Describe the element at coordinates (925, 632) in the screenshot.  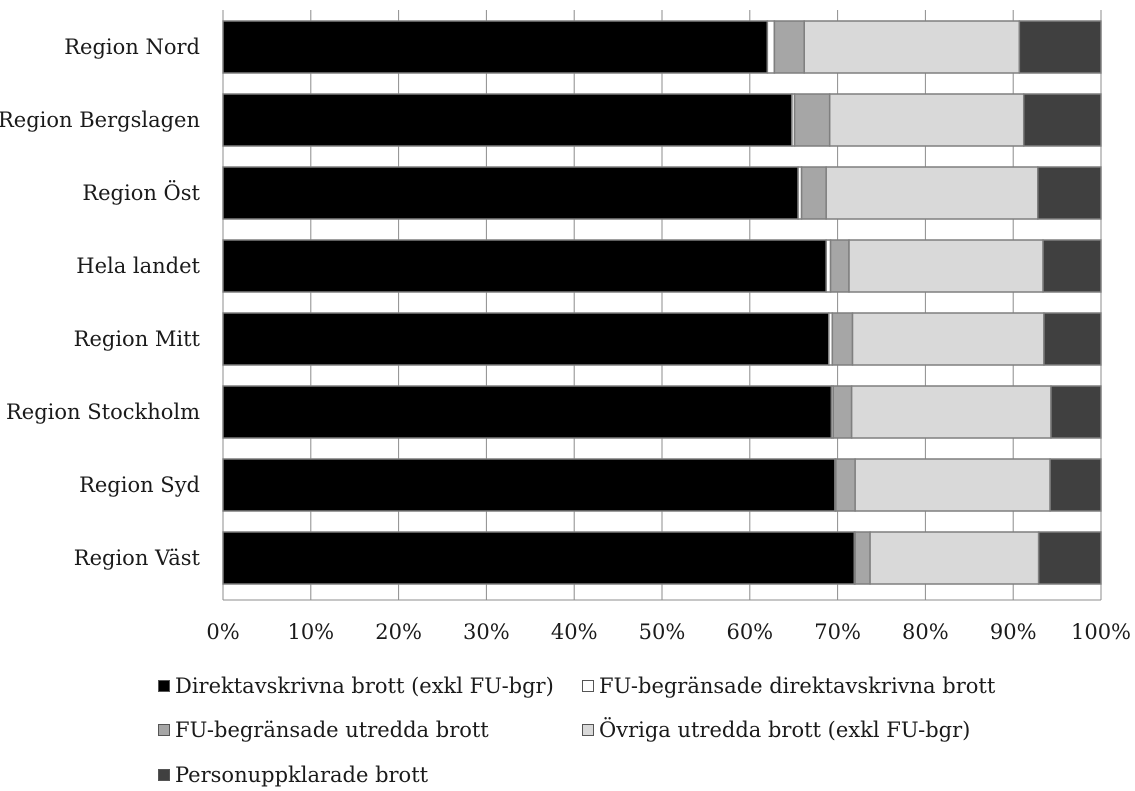
I see `x-tick-label: 80%` at that location.